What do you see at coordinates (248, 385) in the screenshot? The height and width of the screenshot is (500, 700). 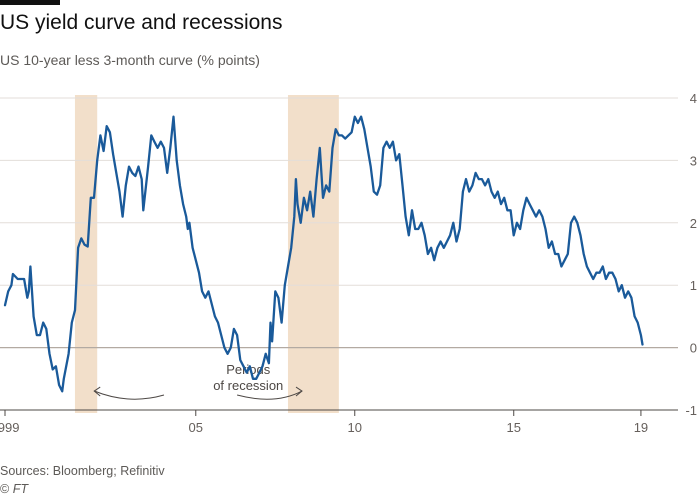 I see `annotation-line-2: of recession` at bounding box center [248, 385].